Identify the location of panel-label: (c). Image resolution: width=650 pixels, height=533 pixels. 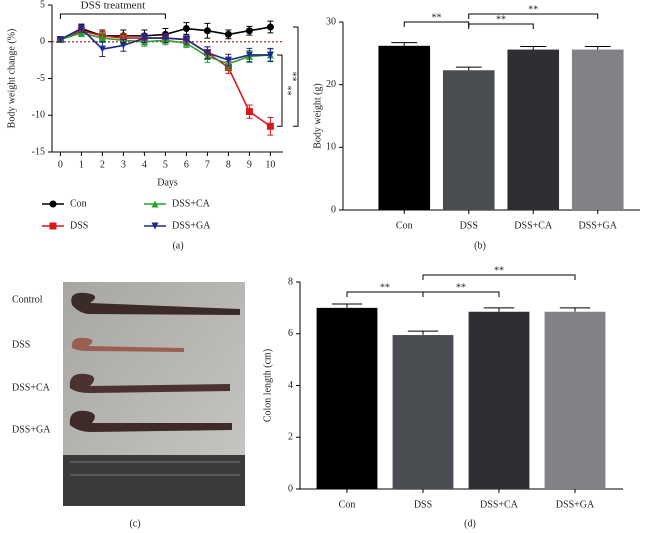
(134, 523).